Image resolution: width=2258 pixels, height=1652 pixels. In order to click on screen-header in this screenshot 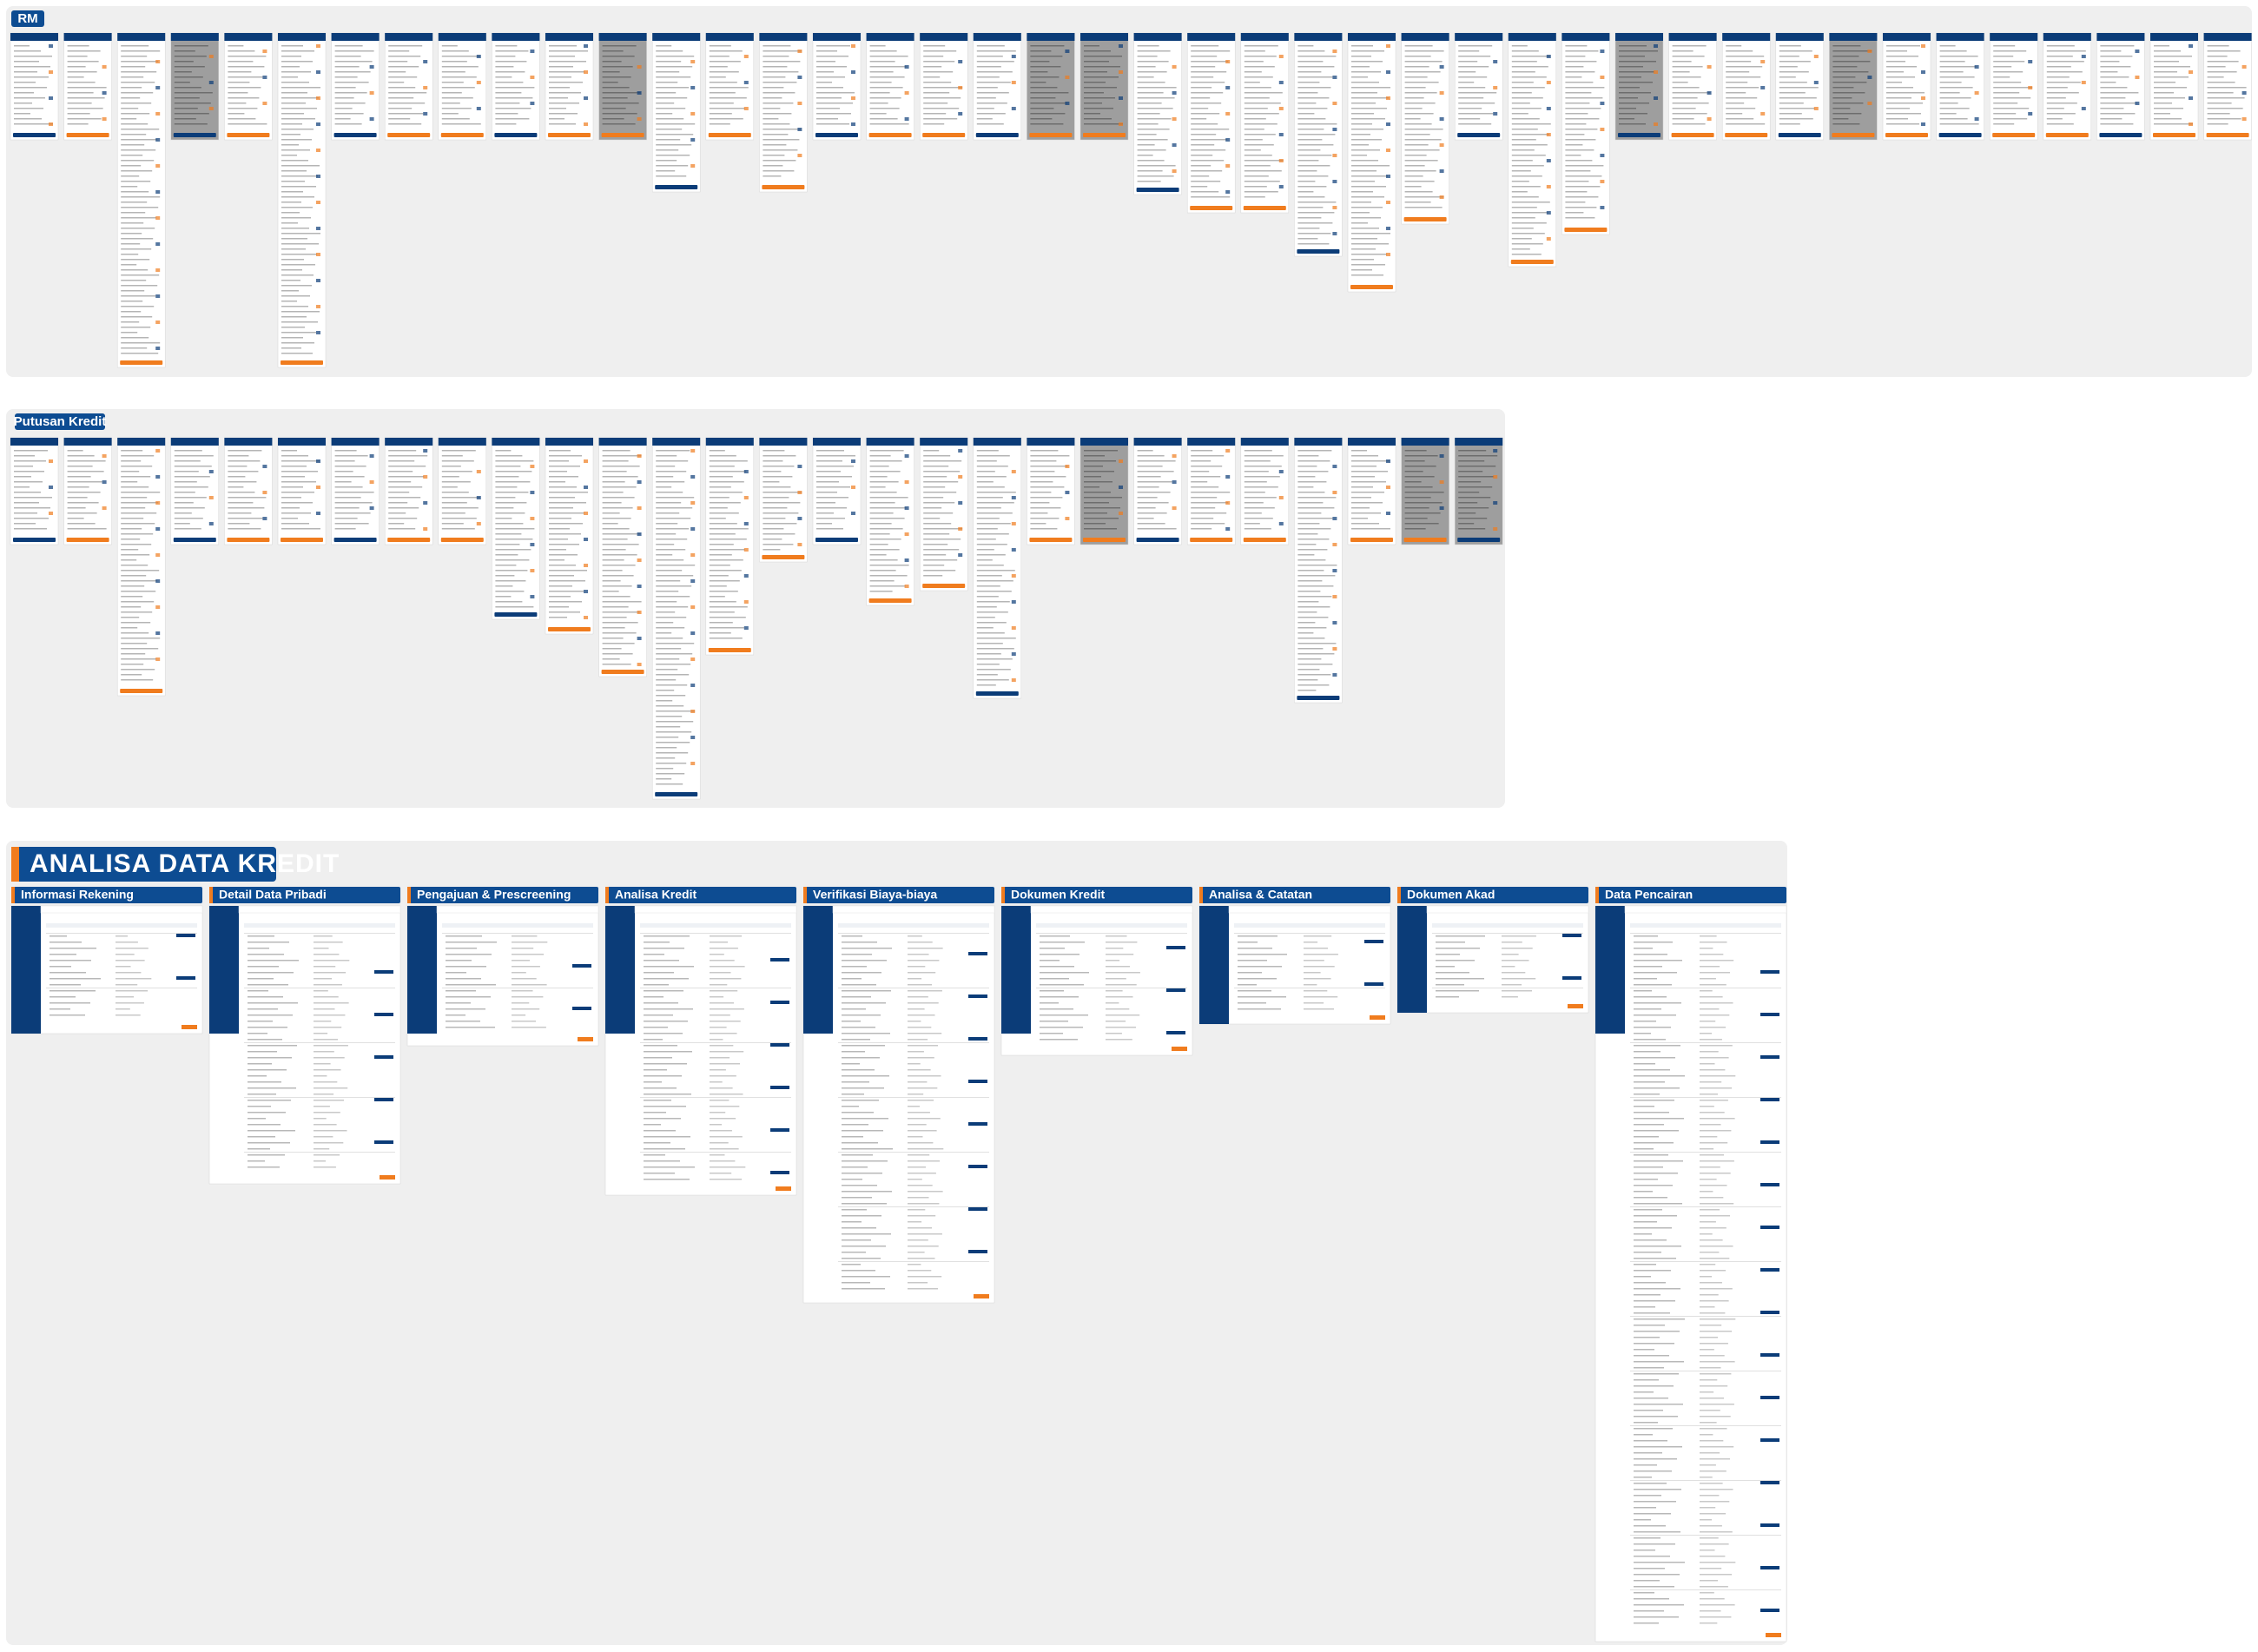, I will do `click(1747, 37)`.